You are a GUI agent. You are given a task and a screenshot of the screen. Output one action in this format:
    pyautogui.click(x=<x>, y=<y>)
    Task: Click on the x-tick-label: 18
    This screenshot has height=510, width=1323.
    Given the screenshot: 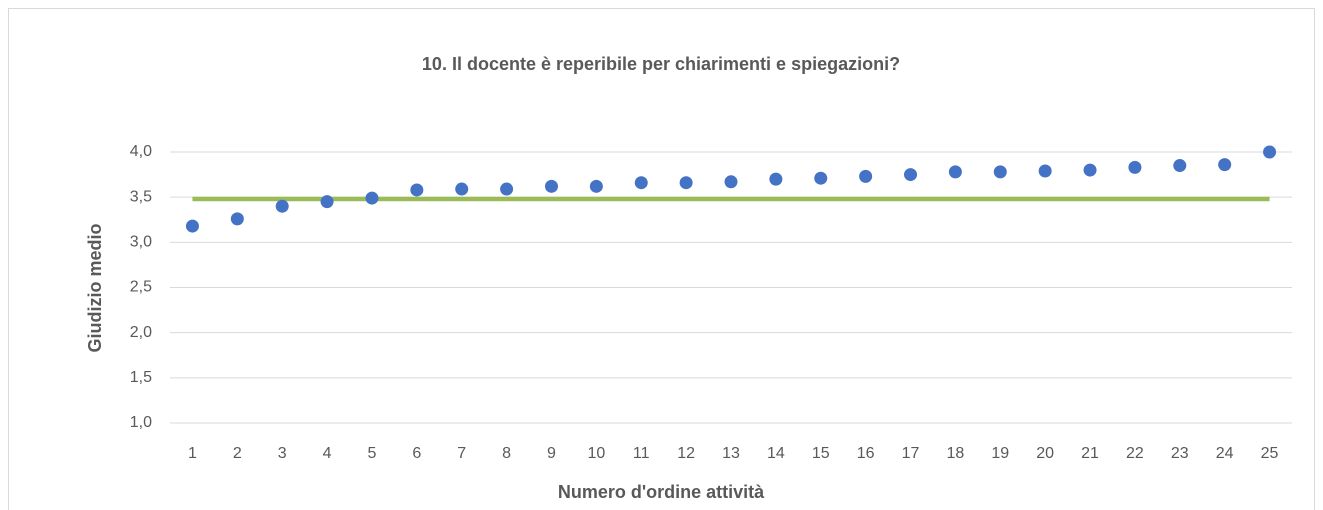 What is the action you would take?
    pyautogui.click(x=956, y=453)
    